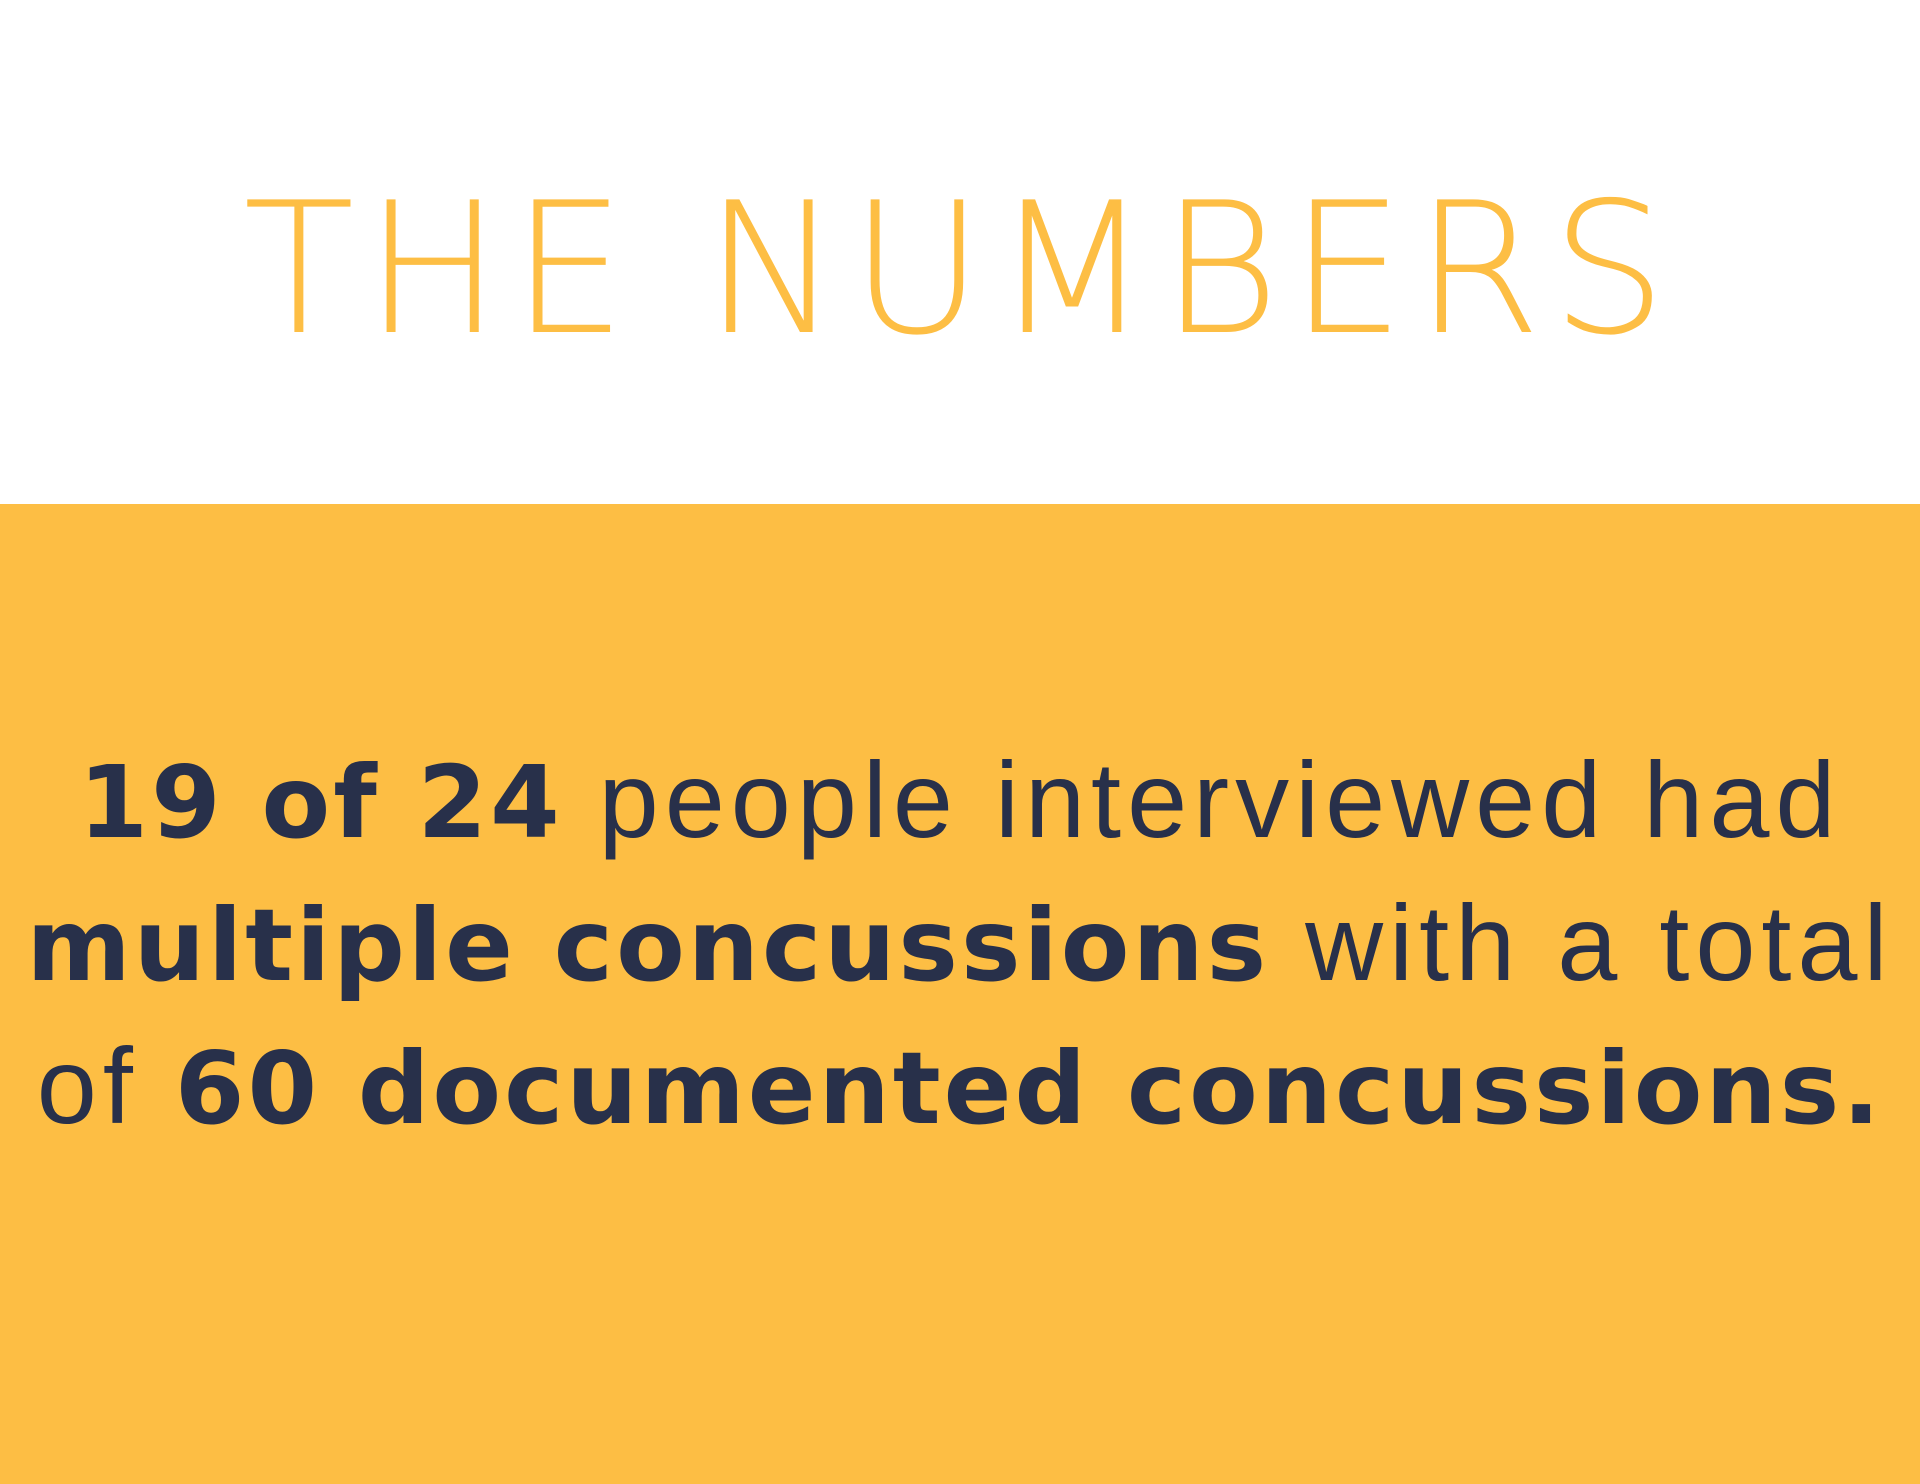  Describe the element at coordinates (1202, 799) in the screenshot. I see `statement-text: people interviewed had` at that location.